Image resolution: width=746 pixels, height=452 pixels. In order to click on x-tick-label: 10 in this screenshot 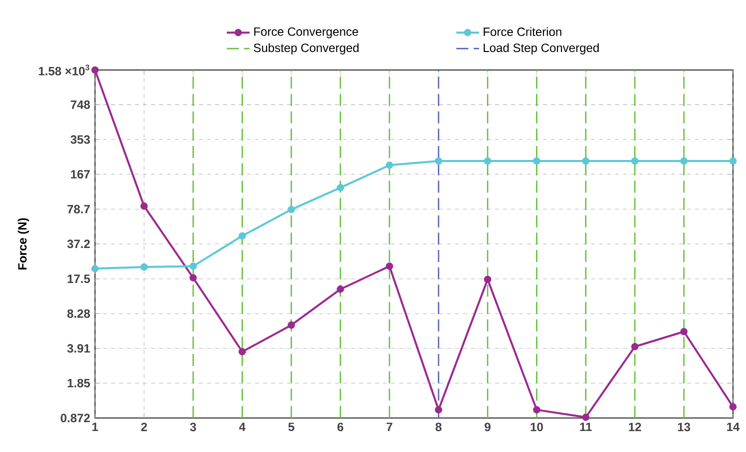, I will do `click(536, 427)`.